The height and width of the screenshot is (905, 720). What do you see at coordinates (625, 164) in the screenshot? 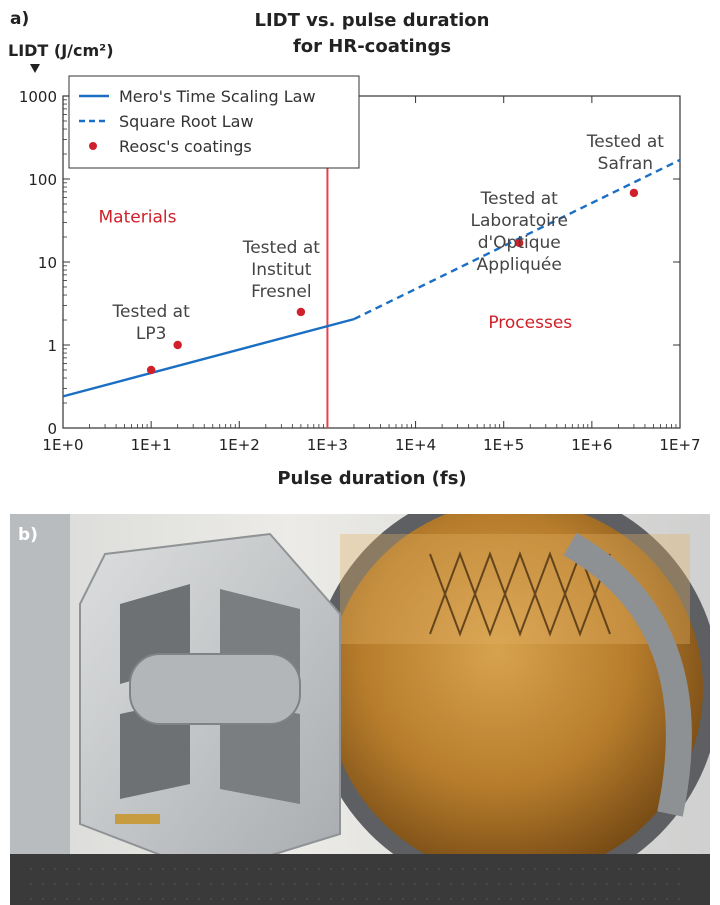
I see `annotation-text: Safran` at bounding box center [625, 164].